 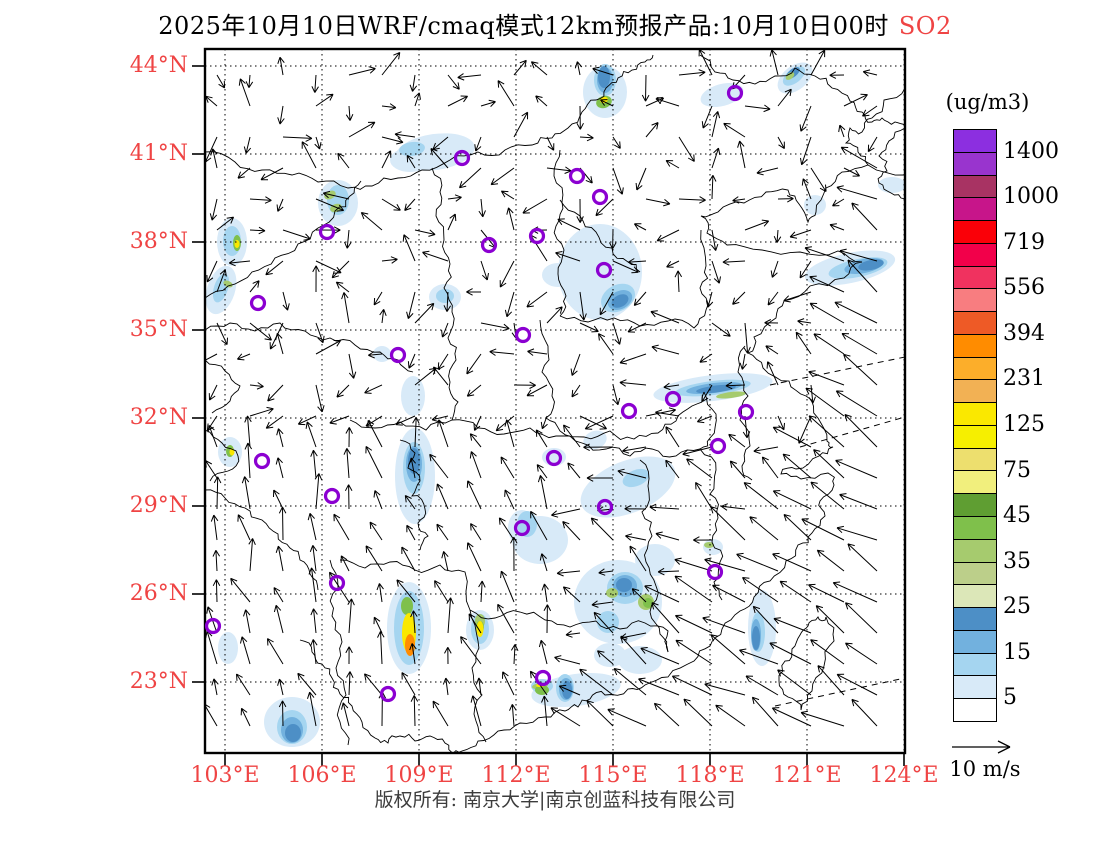 What do you see at coordinates (158, 505) in the screenshot?
I see `lat-label: 29°N` at bounding box center [158, 505].